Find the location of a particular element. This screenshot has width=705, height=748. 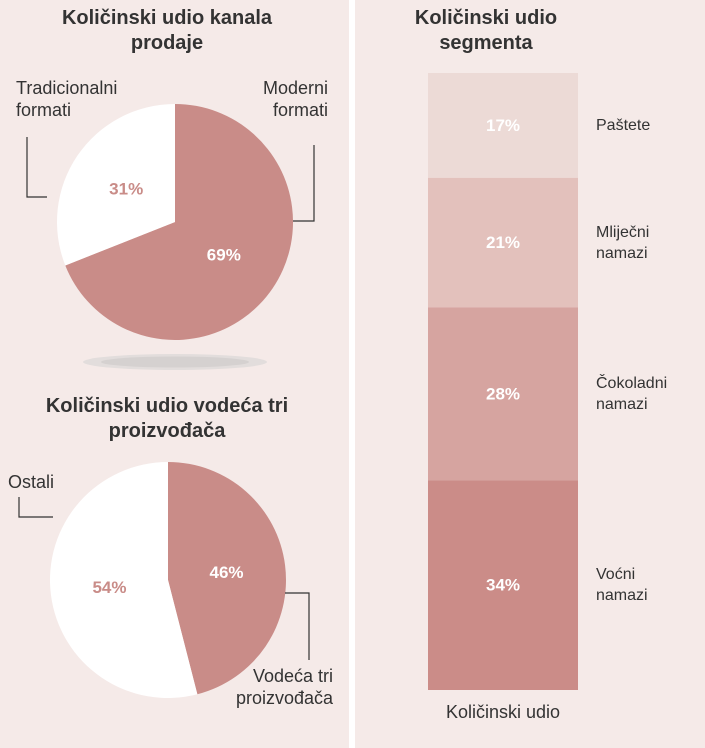

bar-segment-cokoladni-namazi is located at coordinates (503, 394).